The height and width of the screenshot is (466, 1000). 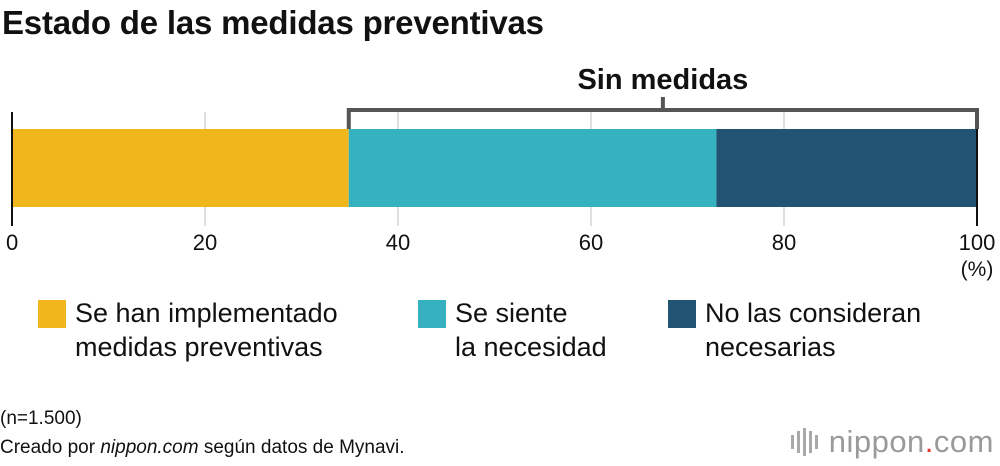 What do you see at coordinates (205, 242) in the screenshot?
I see `x-tick-label-20: 20` at bounding box center [205, 242].